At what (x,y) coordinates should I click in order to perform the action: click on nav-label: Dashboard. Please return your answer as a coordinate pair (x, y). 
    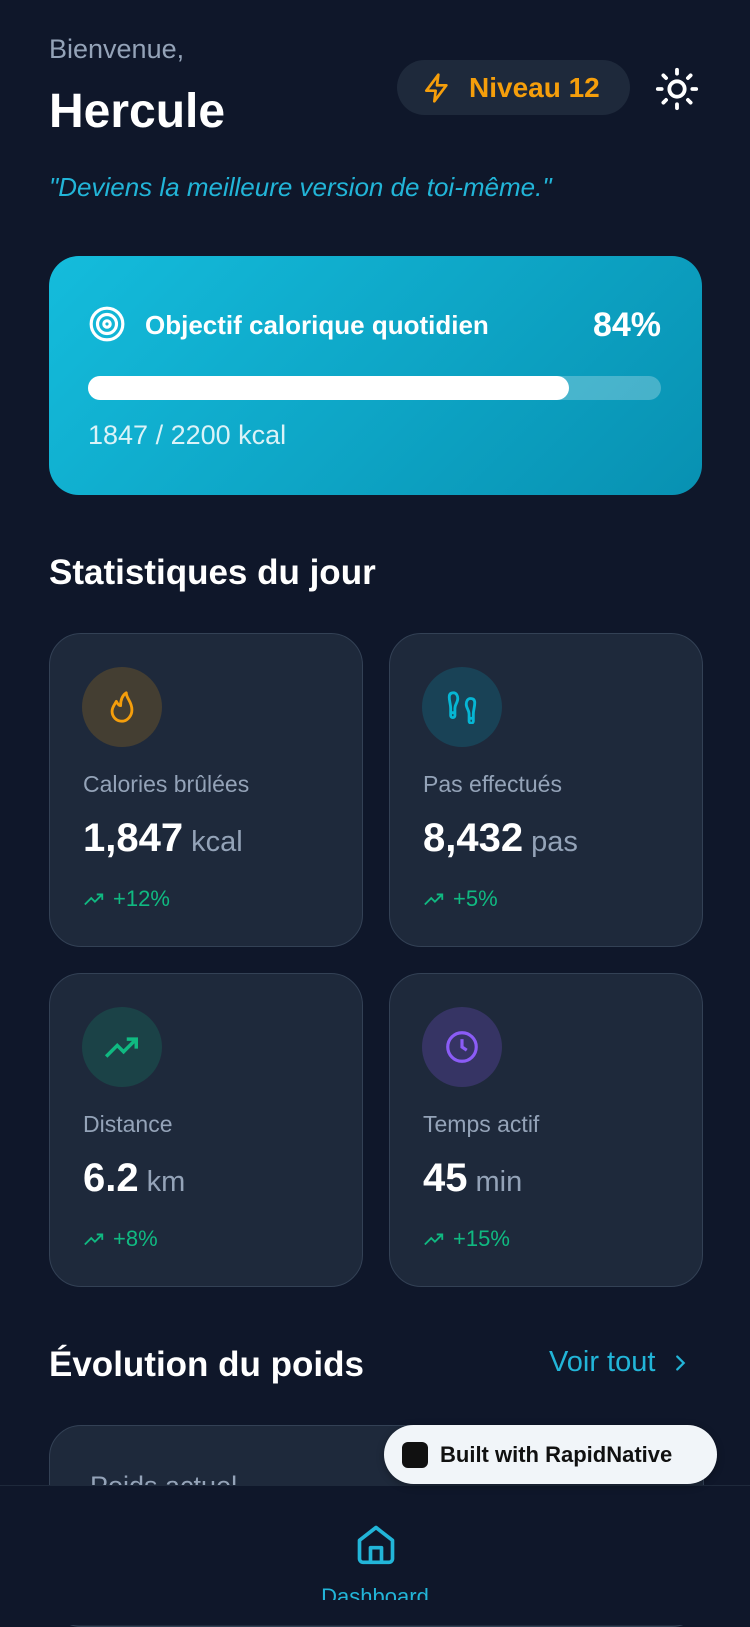
    Looking at the image, I should click on (375, 1592).